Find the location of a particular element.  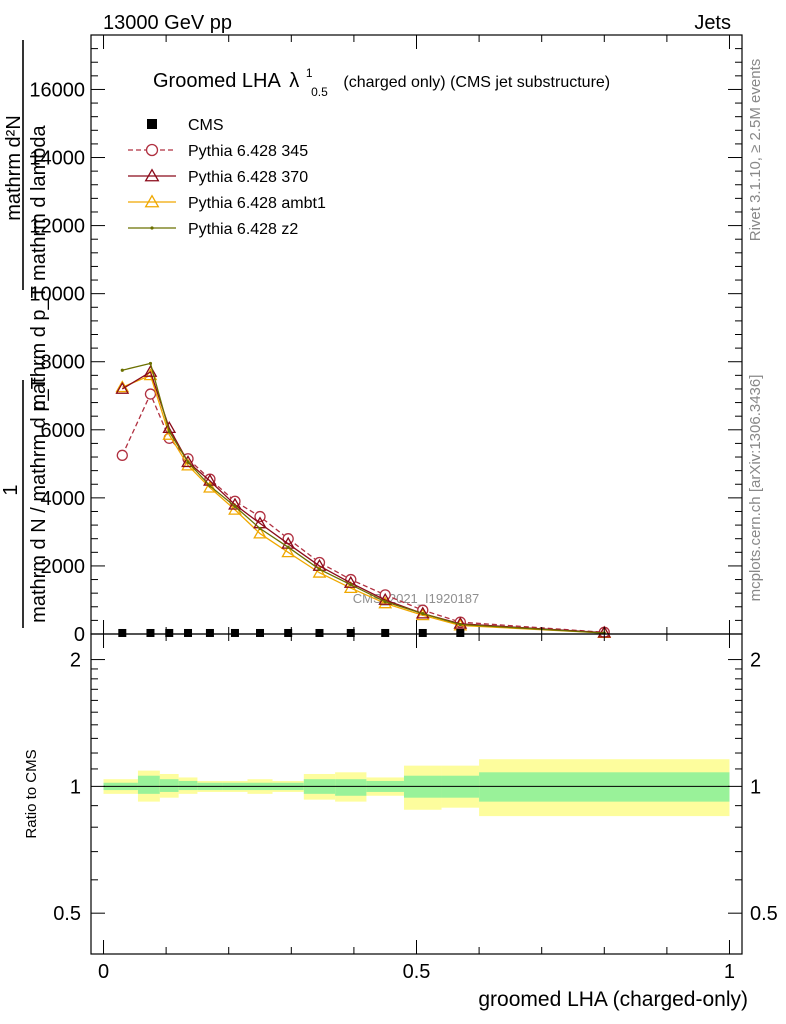

legend-label: CMS is located at coordinates (206, 125).